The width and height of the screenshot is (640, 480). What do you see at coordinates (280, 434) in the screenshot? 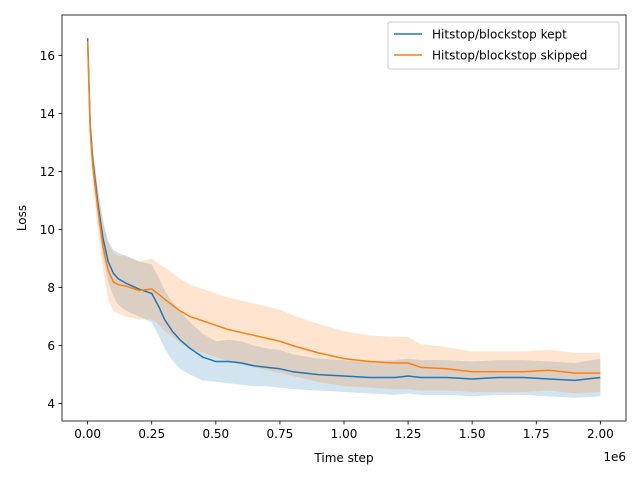
I see `x-tick-label: 0.75` at bounding box center [280, 434].